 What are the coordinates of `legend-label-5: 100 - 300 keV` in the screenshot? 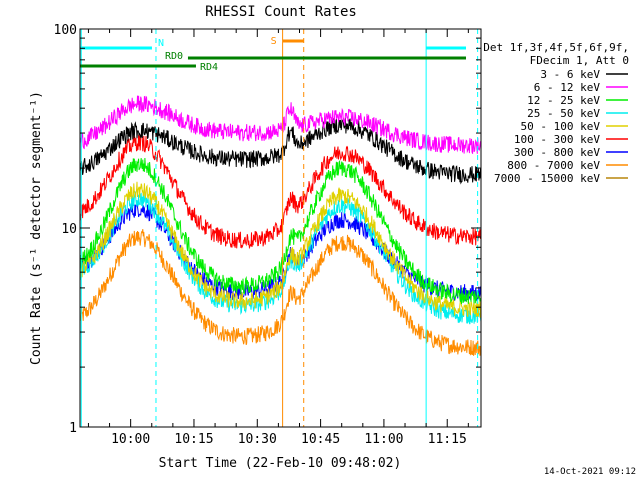 It's located at (557, 139).